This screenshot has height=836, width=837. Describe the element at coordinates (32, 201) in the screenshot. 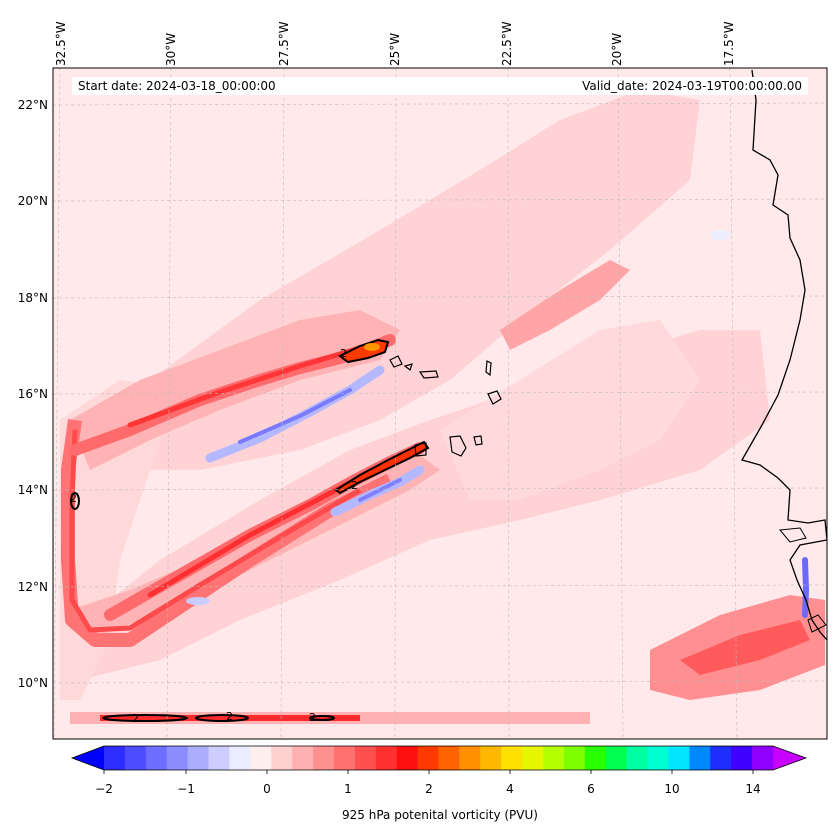

I see `lat-tick-label: 20°N` at that location.